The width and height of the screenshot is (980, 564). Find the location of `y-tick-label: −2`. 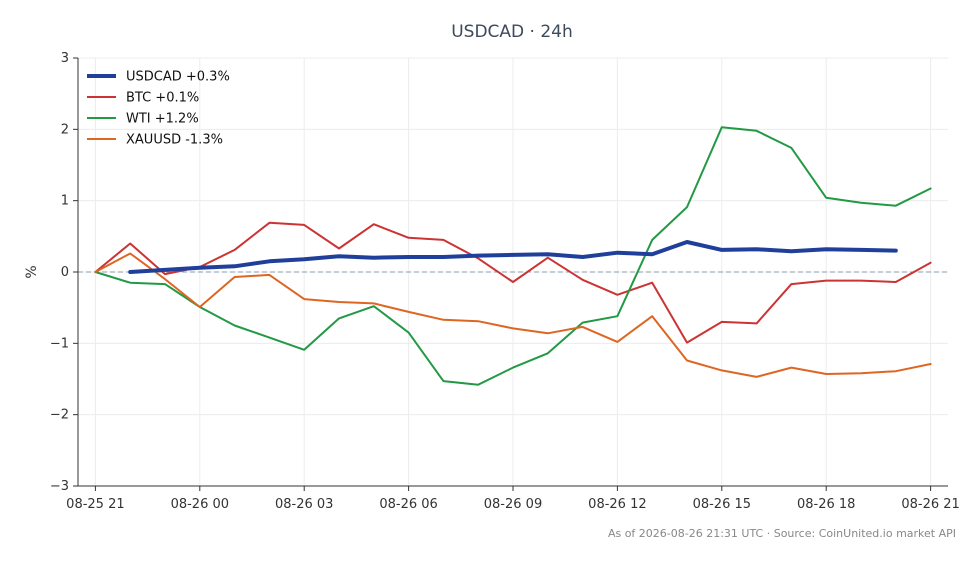

y-tick-label: −2 is located at coordinates (59, 415).